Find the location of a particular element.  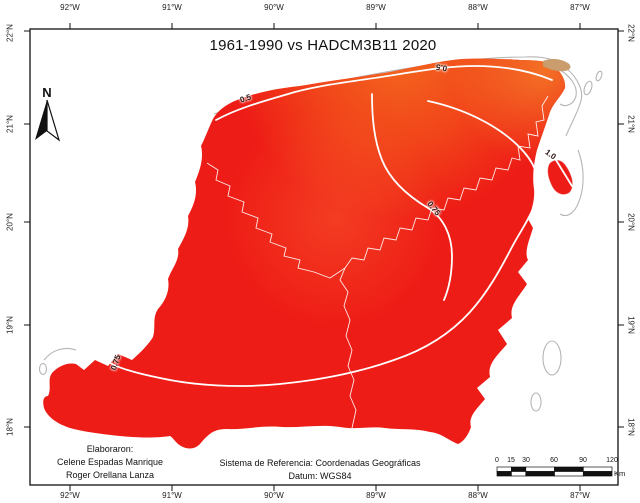

credits-author-1: Celene Espadas Manrique is located at coordinates (110, 462).